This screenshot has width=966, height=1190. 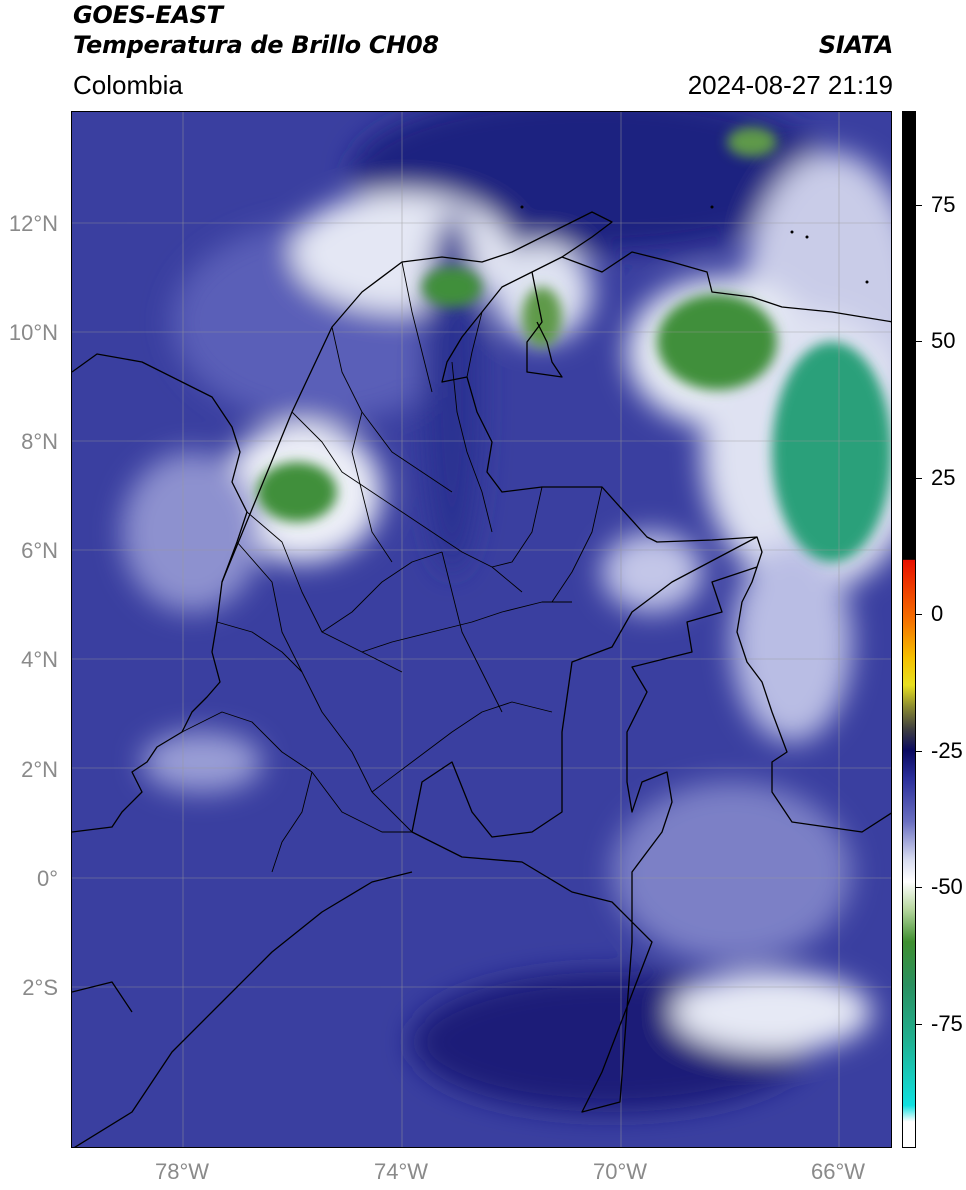 What do you see at coordinates (47, 878) in the screenshot?
I see `lat-tick-0: 0°` at bounding box center [47, 878].